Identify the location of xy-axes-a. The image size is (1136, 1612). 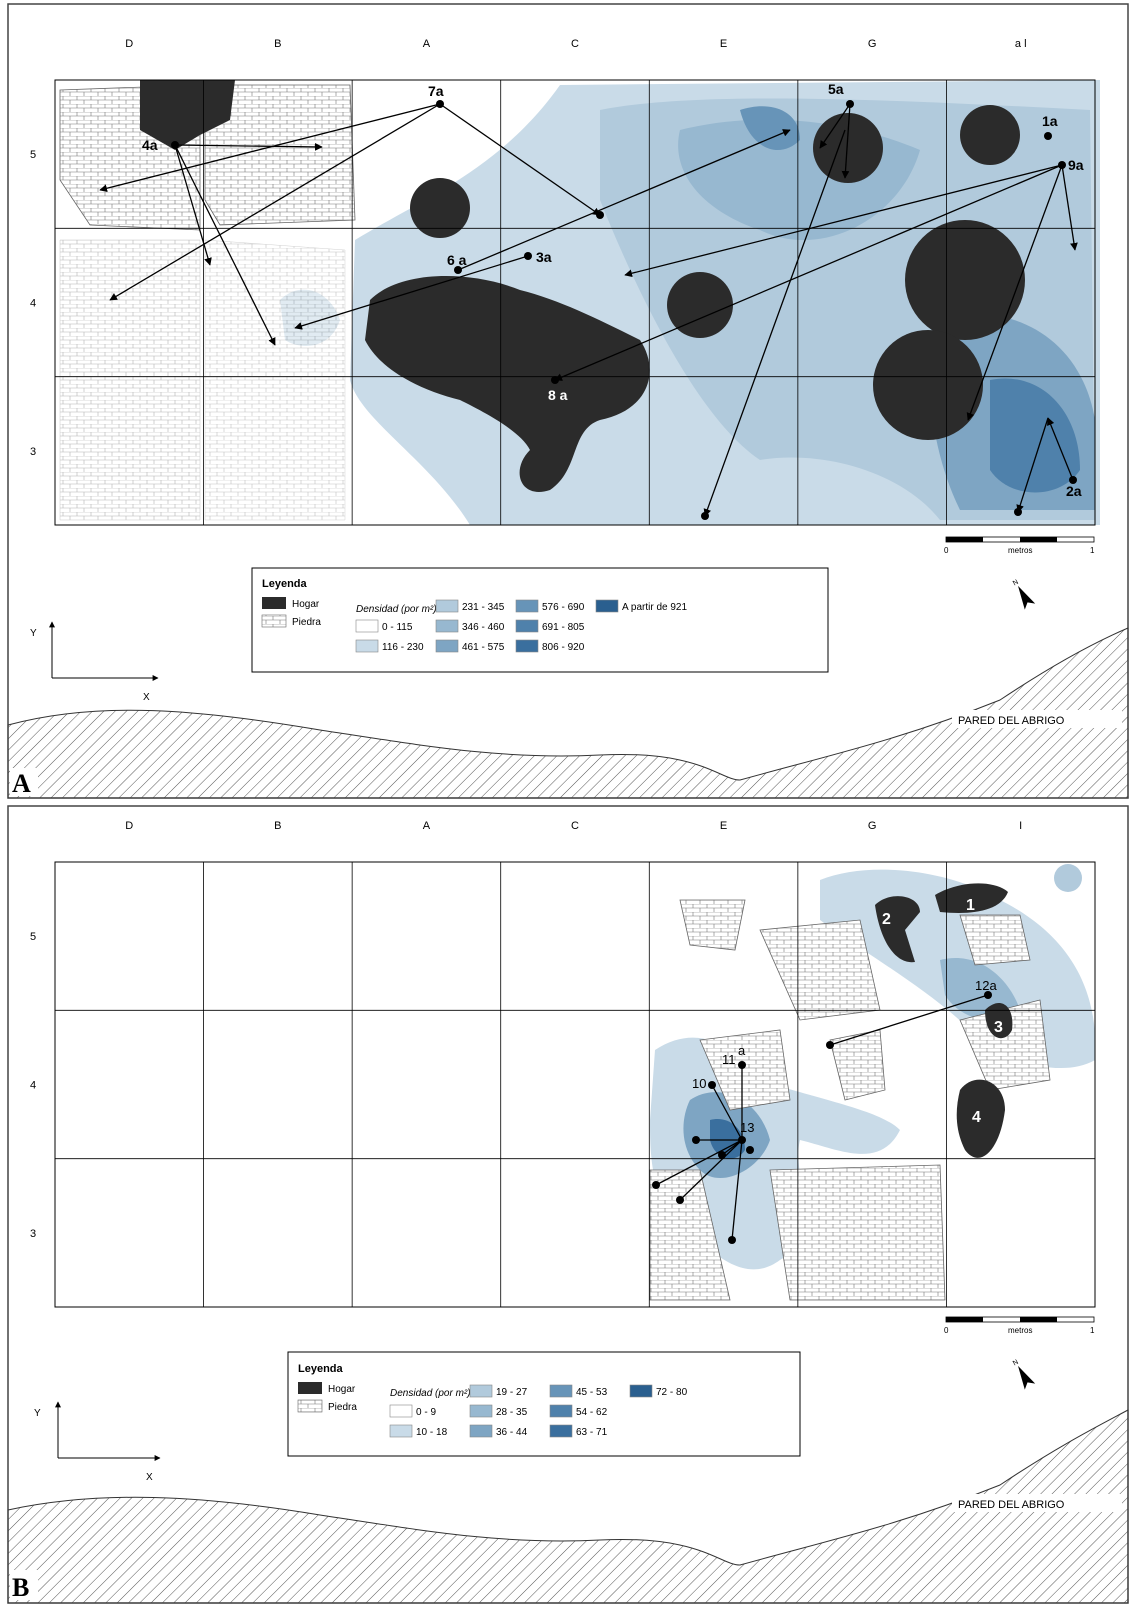
(104, 651).